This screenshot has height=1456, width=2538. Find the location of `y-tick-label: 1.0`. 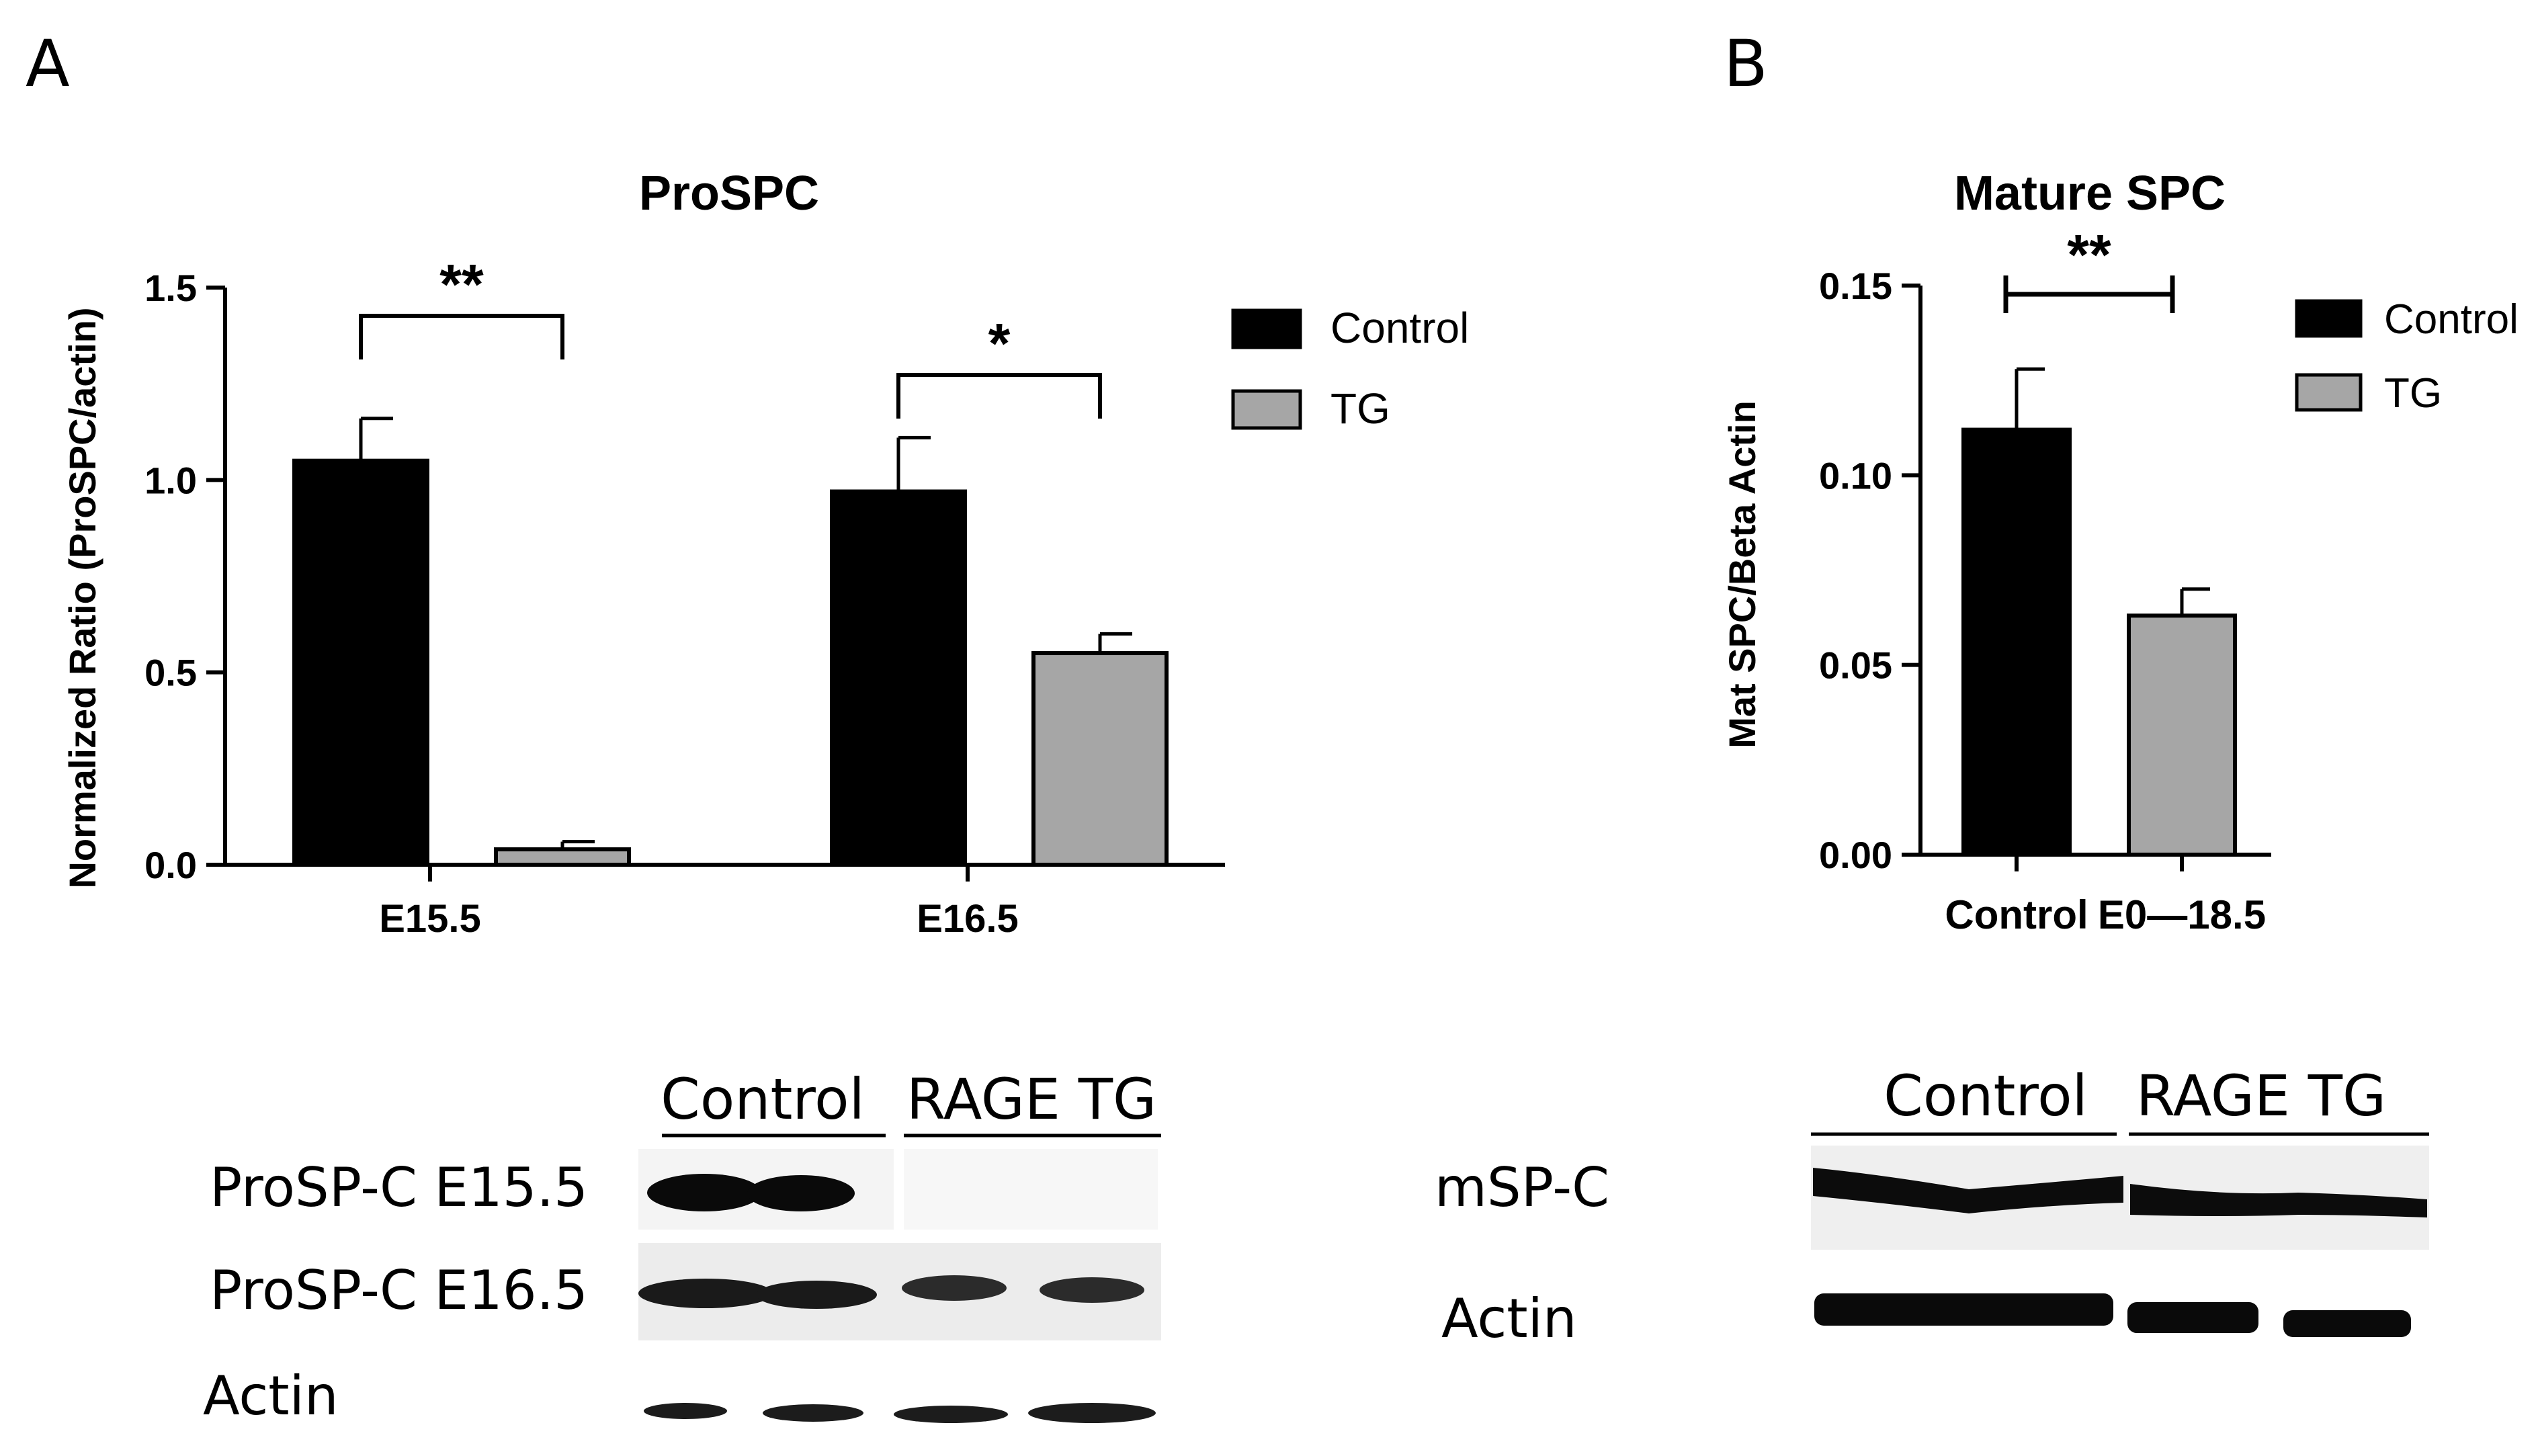

y-tick-label: 1.0 is located at coordinates (170, 480).